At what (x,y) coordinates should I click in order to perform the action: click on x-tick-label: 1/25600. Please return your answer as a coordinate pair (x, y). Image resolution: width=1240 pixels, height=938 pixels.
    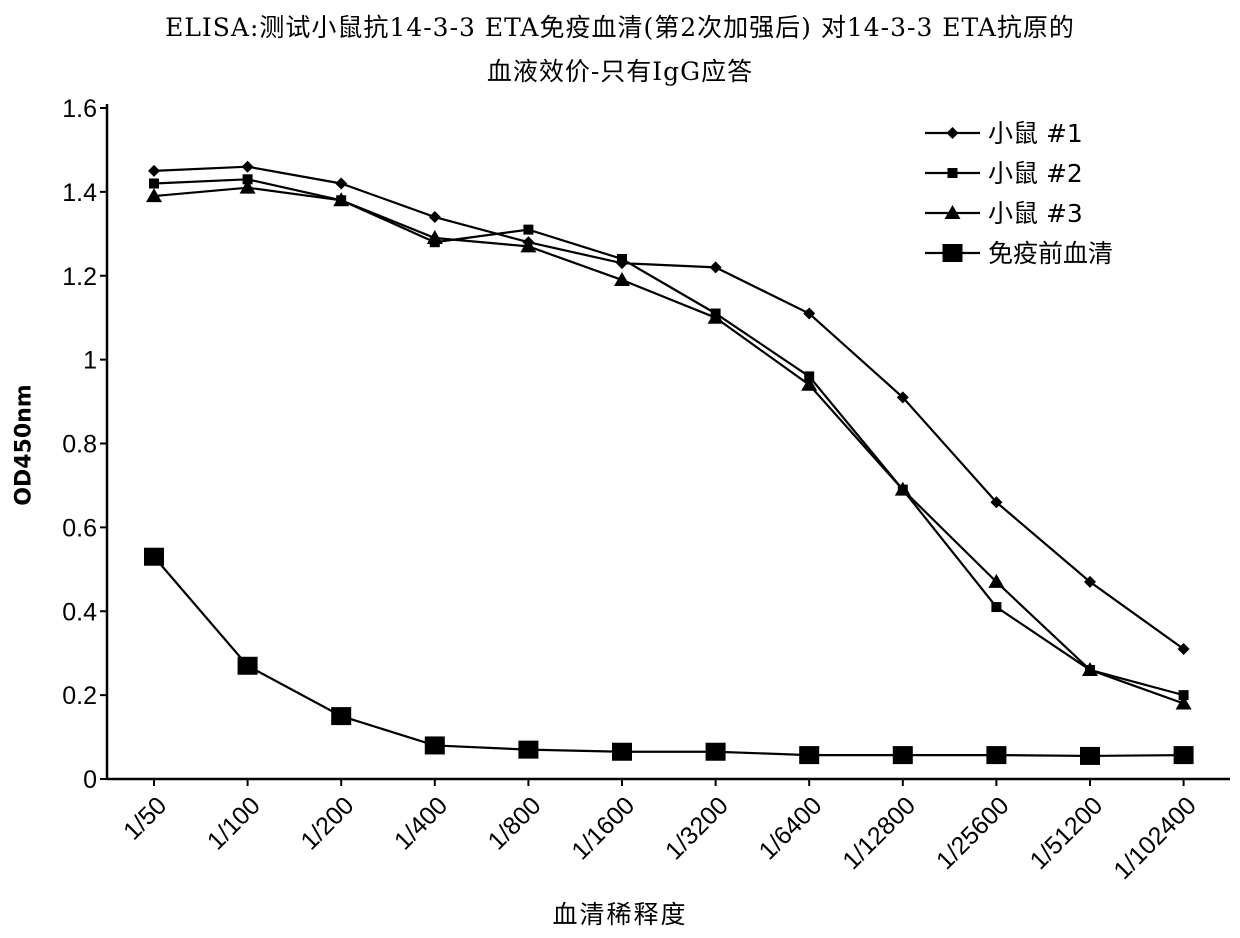
    Looking at the image, I should click on (973, 833).